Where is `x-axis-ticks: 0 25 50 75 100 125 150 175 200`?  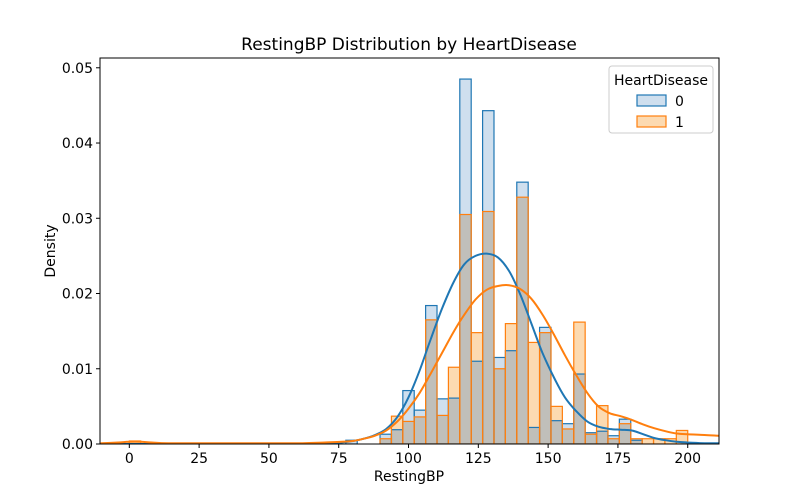 x-axis-ticks: 0 25 50 75 100 125 150 175 200 is located at coordinates (413, 455).